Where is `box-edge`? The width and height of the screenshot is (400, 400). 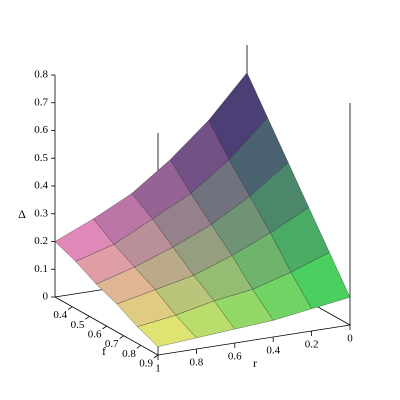 box-edge is located at coordinates (254, 340).